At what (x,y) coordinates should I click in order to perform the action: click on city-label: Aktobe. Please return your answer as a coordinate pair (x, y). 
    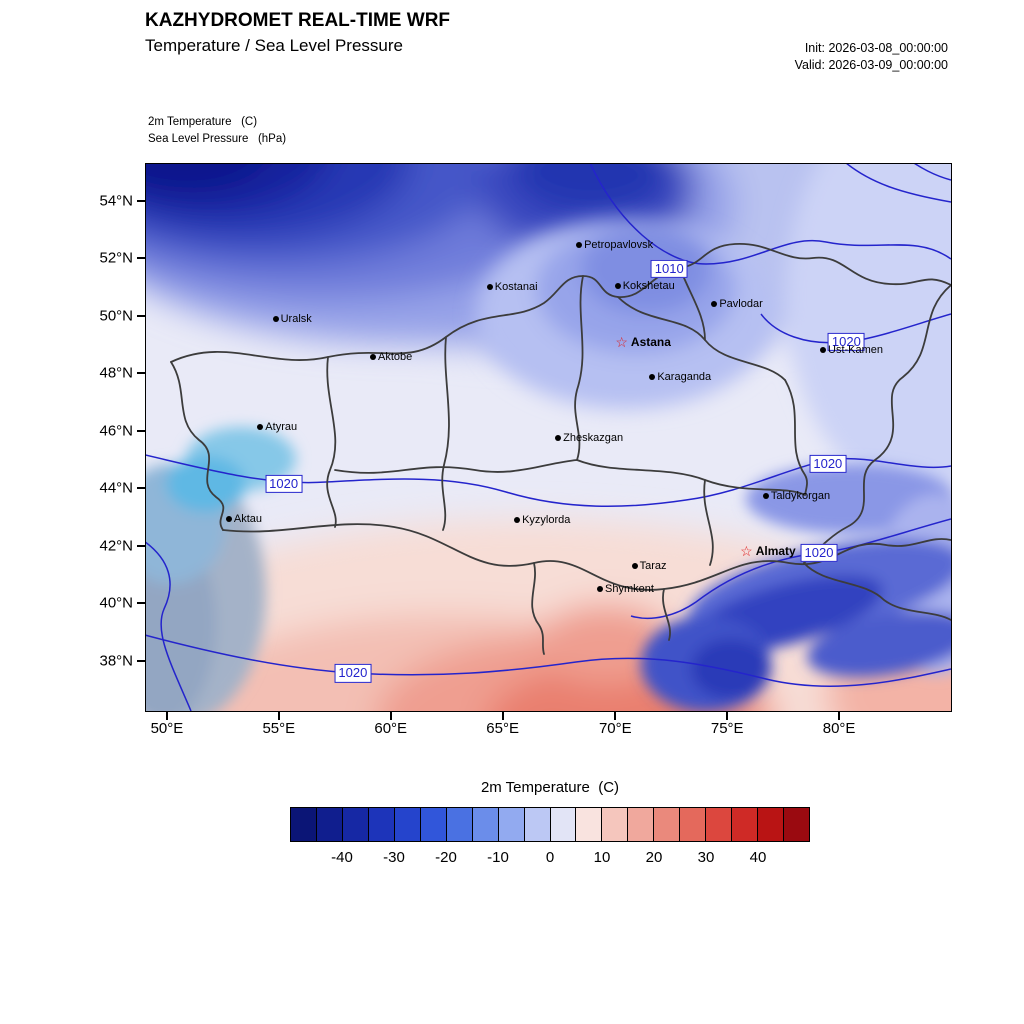
    Looking at the image, I should click on (395, 357).